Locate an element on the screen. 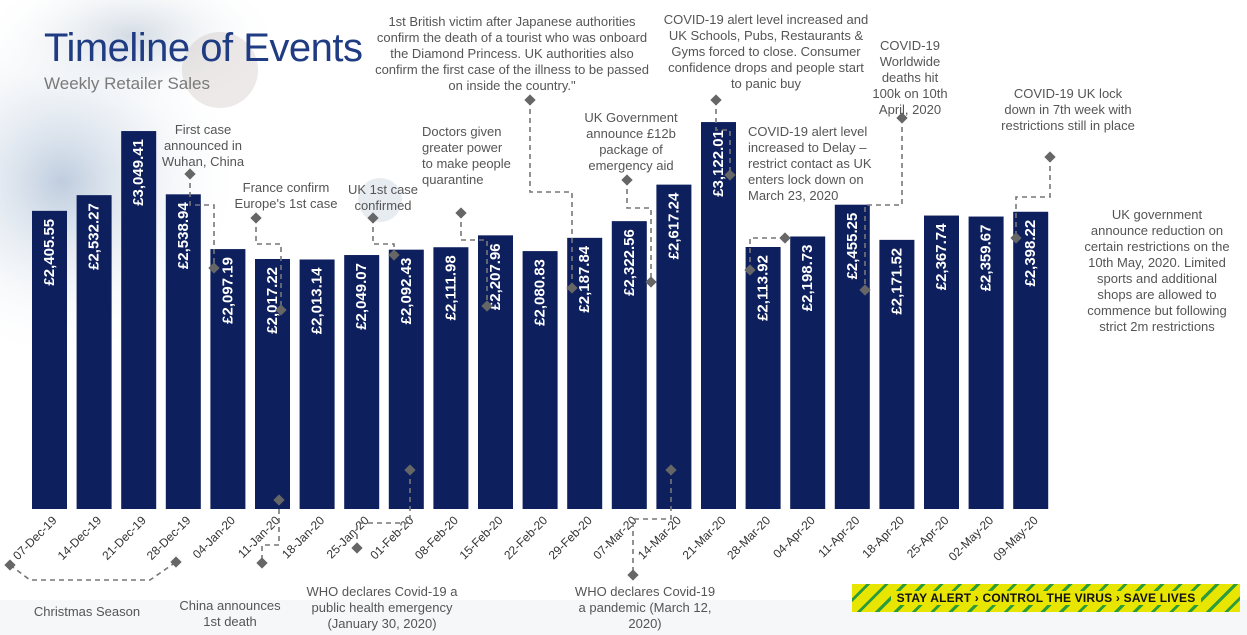 The image size is (1247, 635). bar-value-label: £2,207.96 is located at coordinates (495, 276).